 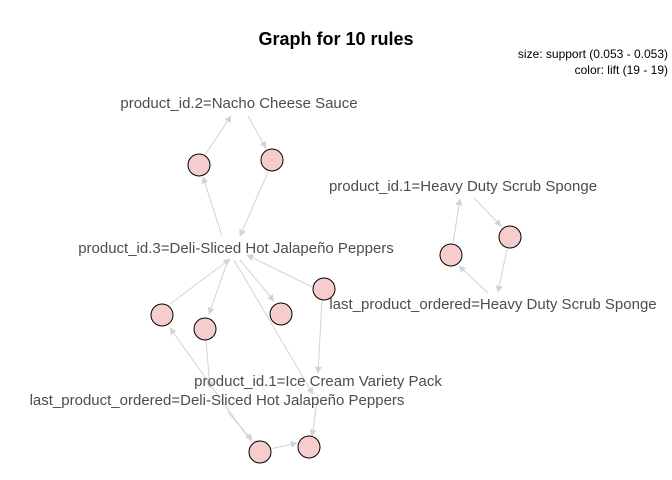 What do you see at coordinates (318, 381) in the screenshot?
I see `item-label-icecream: product_id.1=Ice Cream Variety Pack` at bounding box center [318, 381].